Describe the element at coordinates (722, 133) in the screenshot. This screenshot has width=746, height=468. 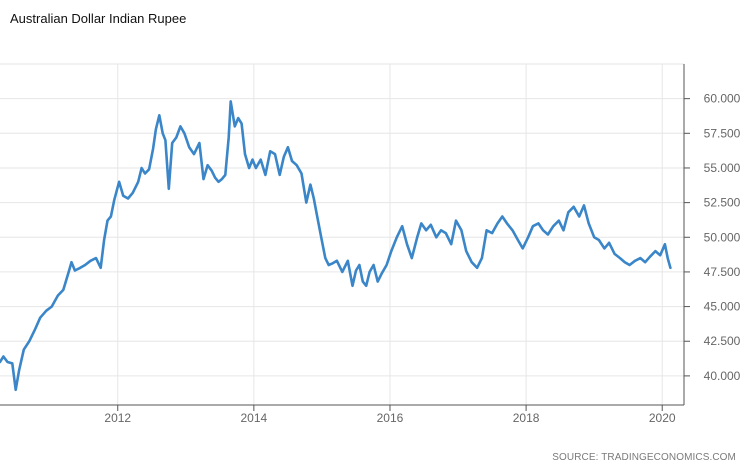
I see `y-tick-label: 57.500` at that location.